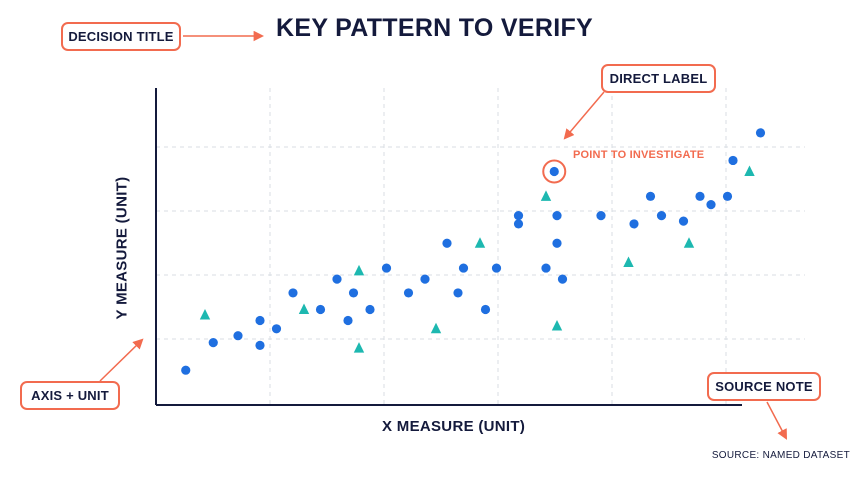 Image resolution: width=860 pixels, height=484 pixels. What do you see at coordinates (122, 248) in the screenshot?
I see `y-axis-label: Y MEASURE (UNIT)` at bounding box center [122, 248].